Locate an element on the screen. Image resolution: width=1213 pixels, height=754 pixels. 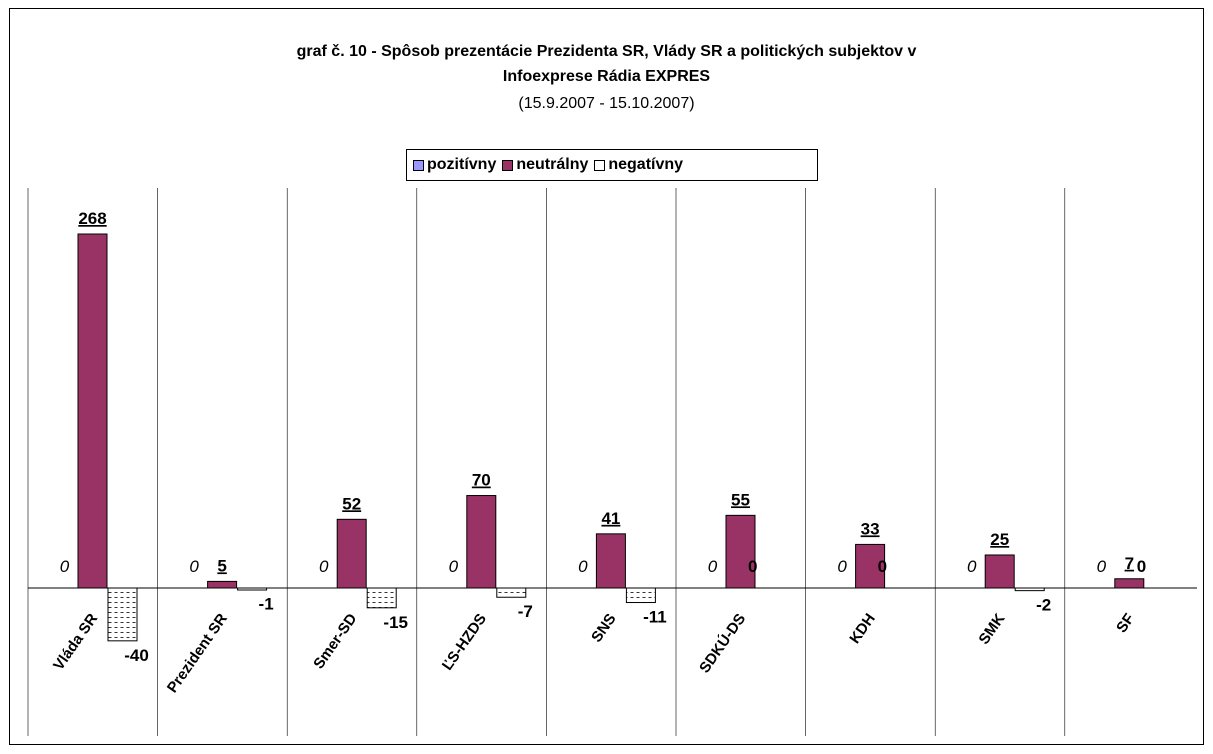
data-label-neutralny: 268 is located at coordinates (92, 218).